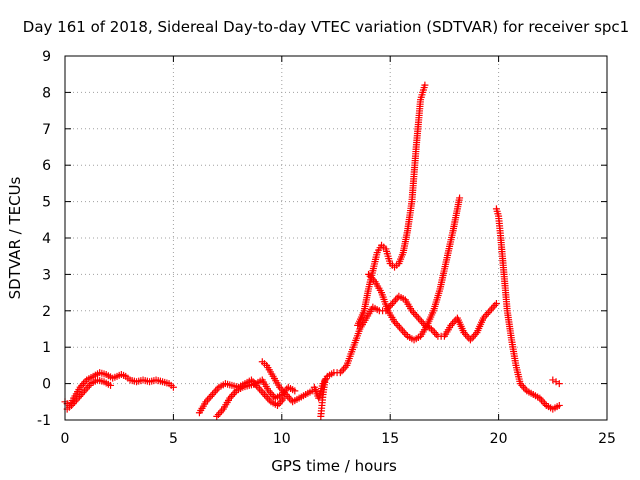 The height and width of the screenshot is (480, 640). Describe the element at coordinates (46, 130) in the screenshot. I see `y-tick-label: 7` at that location.